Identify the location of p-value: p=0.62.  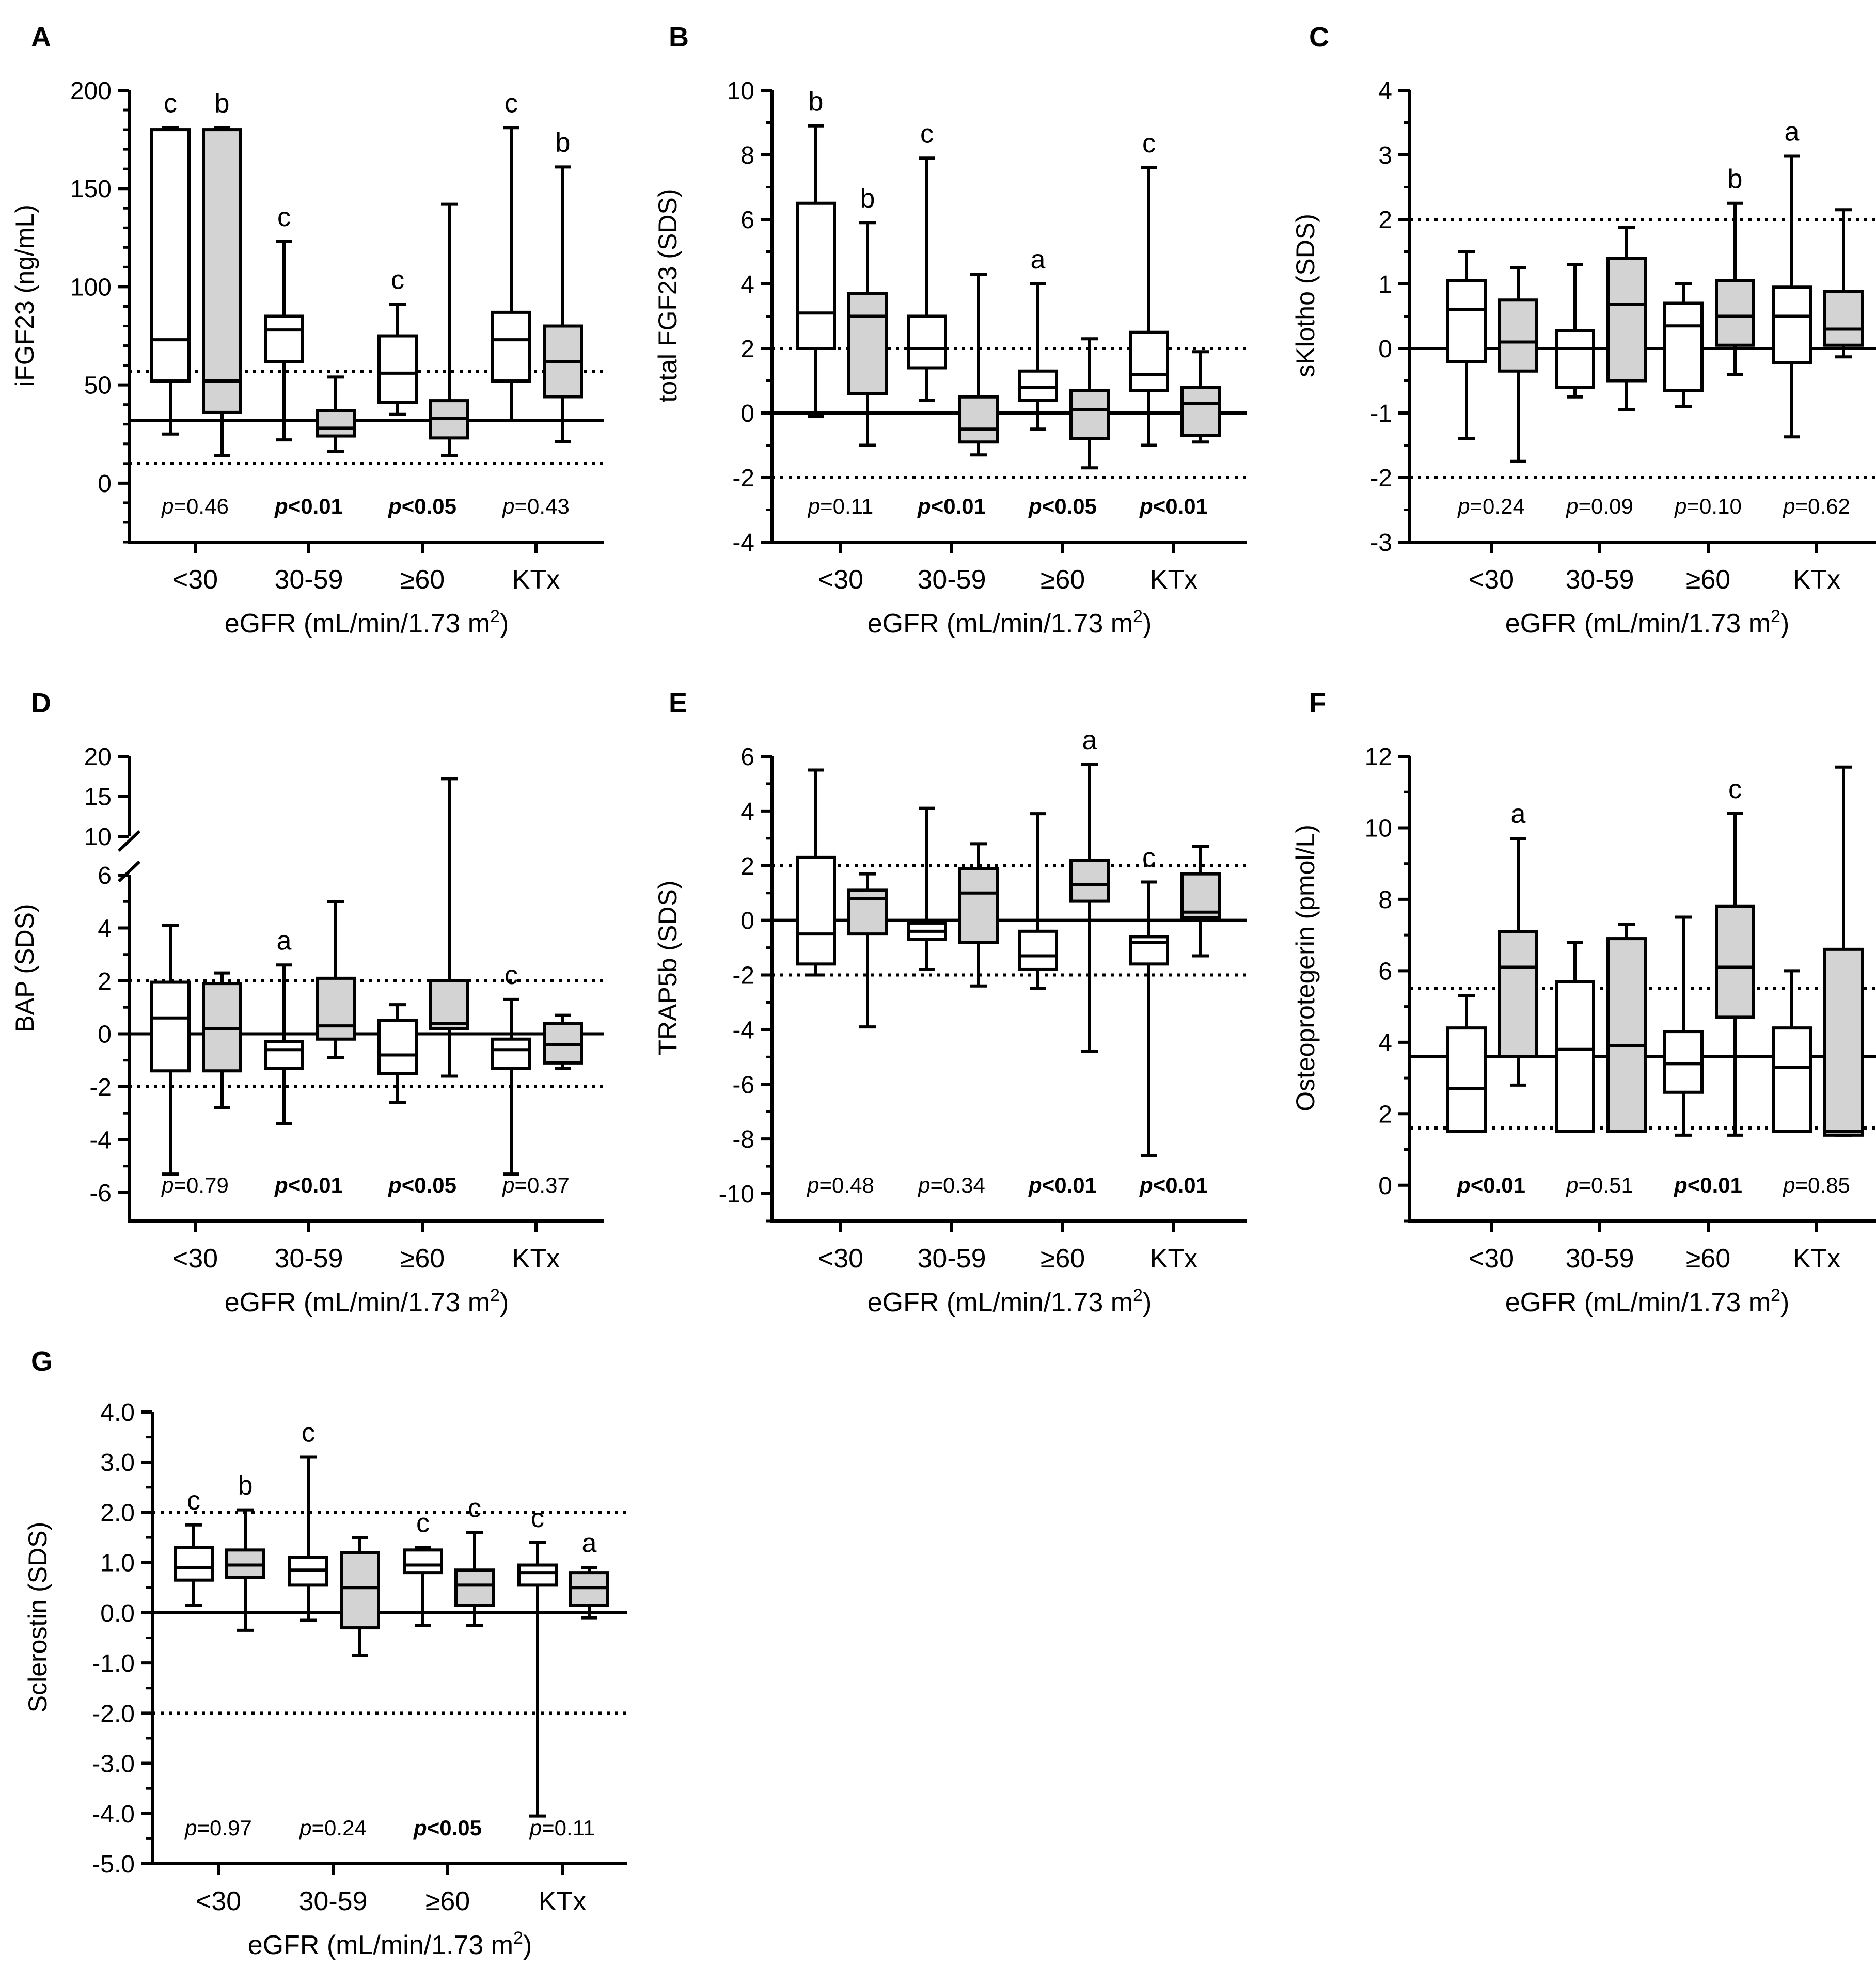
(1816, 506).